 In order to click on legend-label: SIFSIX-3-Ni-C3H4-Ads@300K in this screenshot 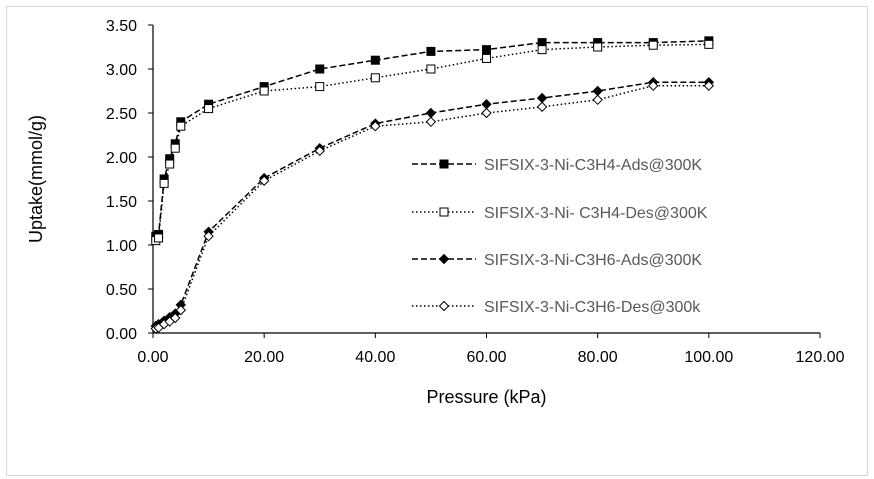, I will do `click(593, 165)`.